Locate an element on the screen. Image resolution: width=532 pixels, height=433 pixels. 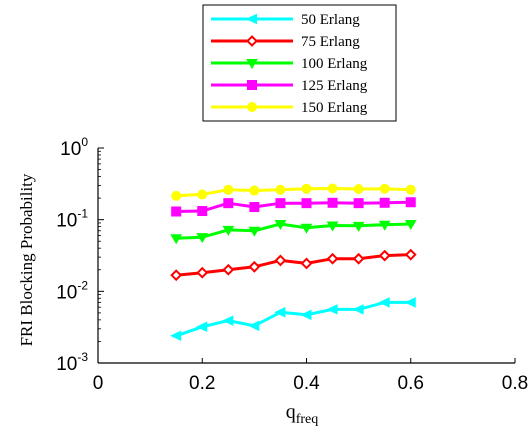
legend-item: 125 Erlang is located at coordinates (289, 86).